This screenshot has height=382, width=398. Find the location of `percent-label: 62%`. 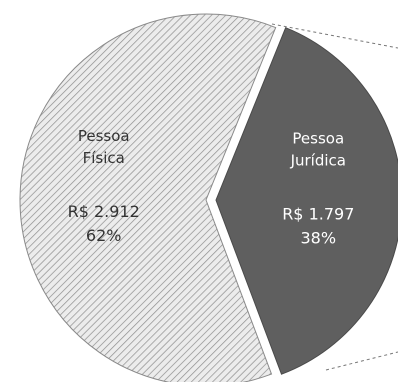

percent-label: 62% is located at coordinates (104, 235).